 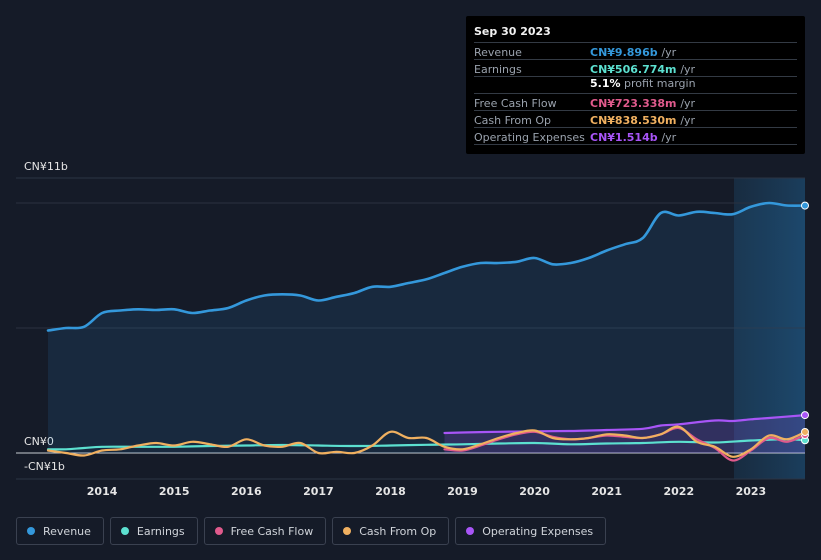 I want to click on free-cash-flow-line, so click(x=625, y=444).